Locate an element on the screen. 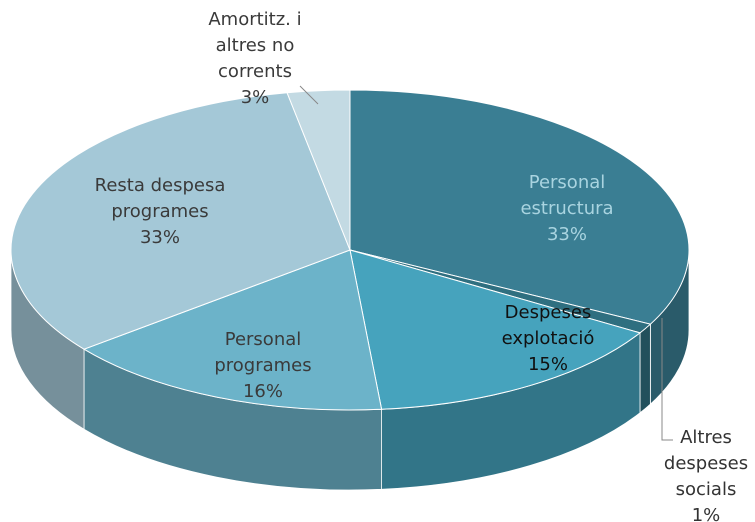 Image resolution: width=755 pixels, height=522 pixels. label-line: socials is located at coordinates (706, 489).